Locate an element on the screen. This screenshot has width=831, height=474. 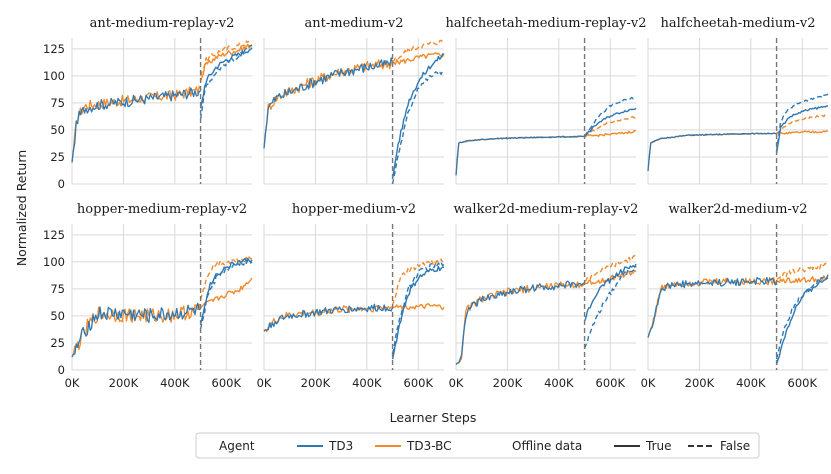
panel: 0K 200K 400K 600K walker2d-medium-replay-v2 is located at coordinates (544, 296).